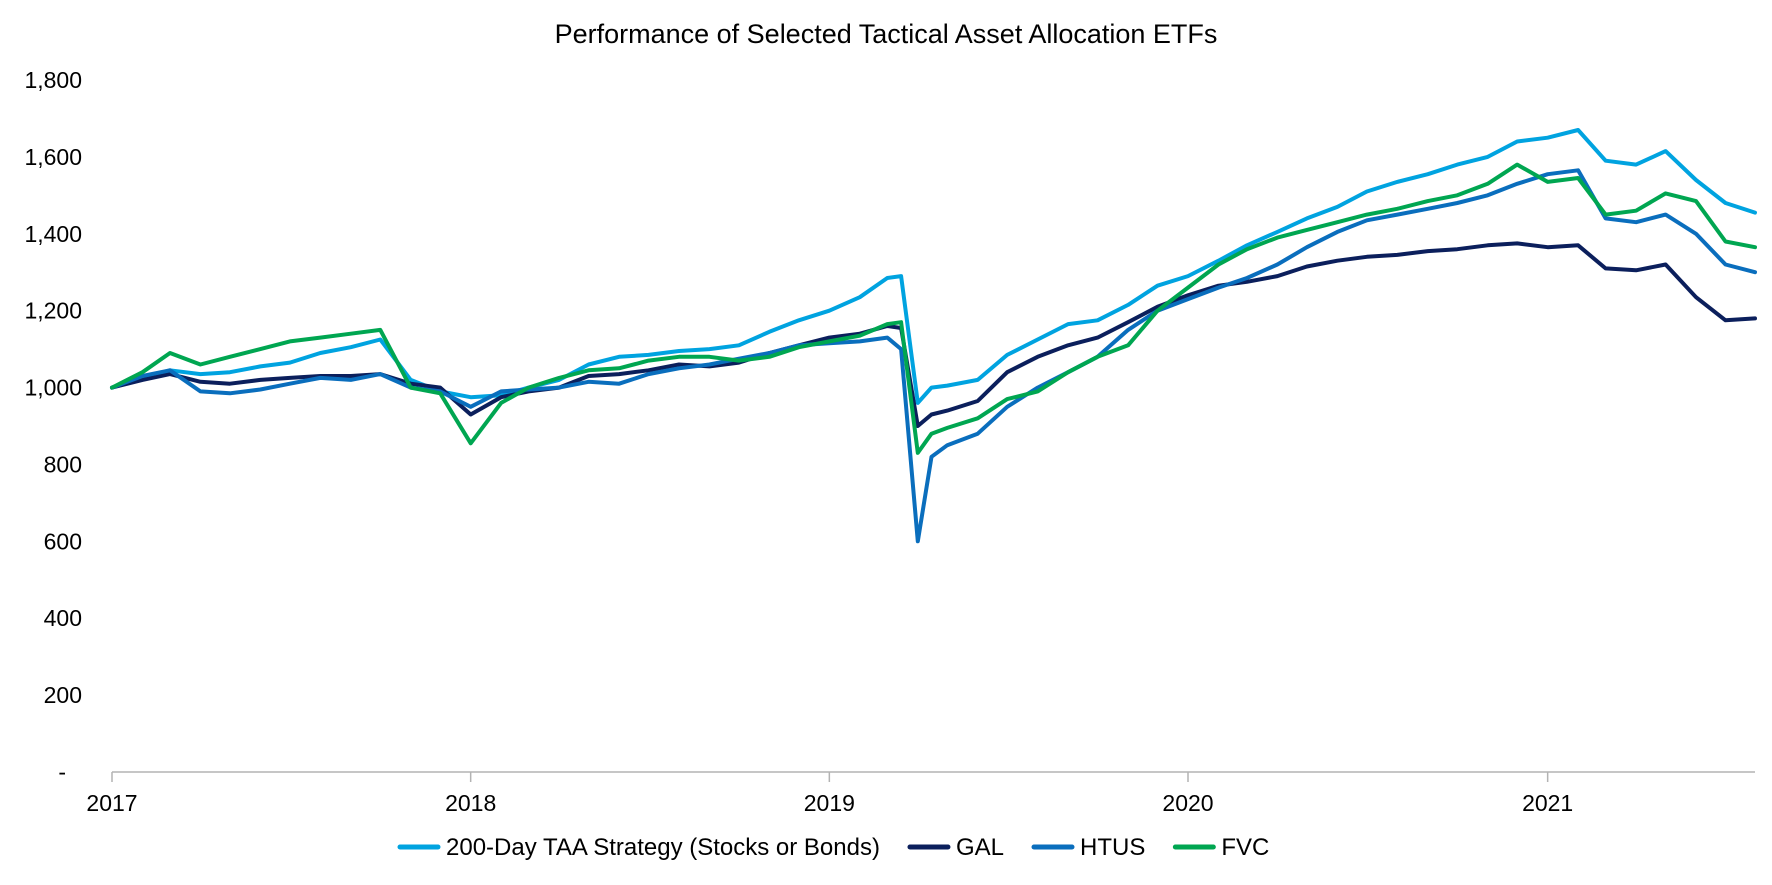 Image resolution: width=1772 pixels, height=885 pixels. Describe the element at coordinates (1187, 803) in the screenshot. I see `x-tick-label: 2020` at that location.